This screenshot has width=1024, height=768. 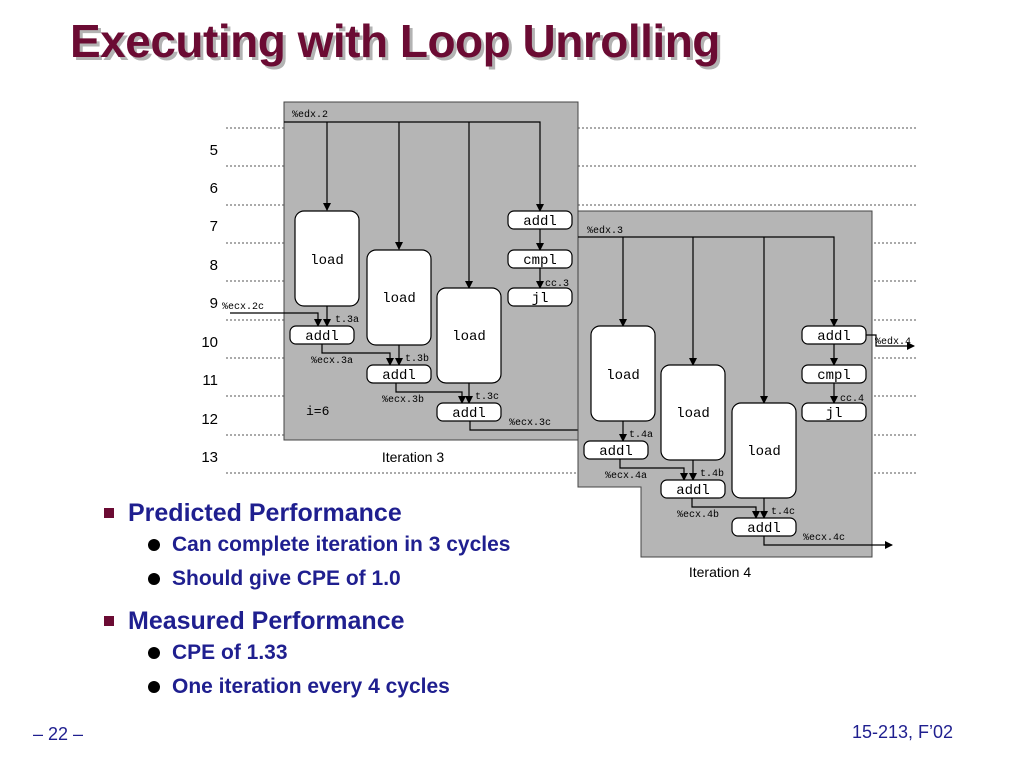 What do you see at coordinates (243, 307) in the screenshot?
I see `ecx-in-label: %ecx.2c` at bounding box center [243, 307].